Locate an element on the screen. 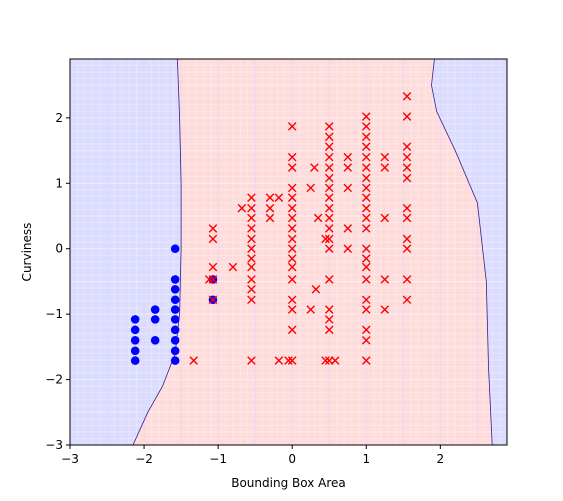 The height and width of the screenshot is (501, 563). x-axis-label: Bounding Box Area is located at coordinates (288, 483).